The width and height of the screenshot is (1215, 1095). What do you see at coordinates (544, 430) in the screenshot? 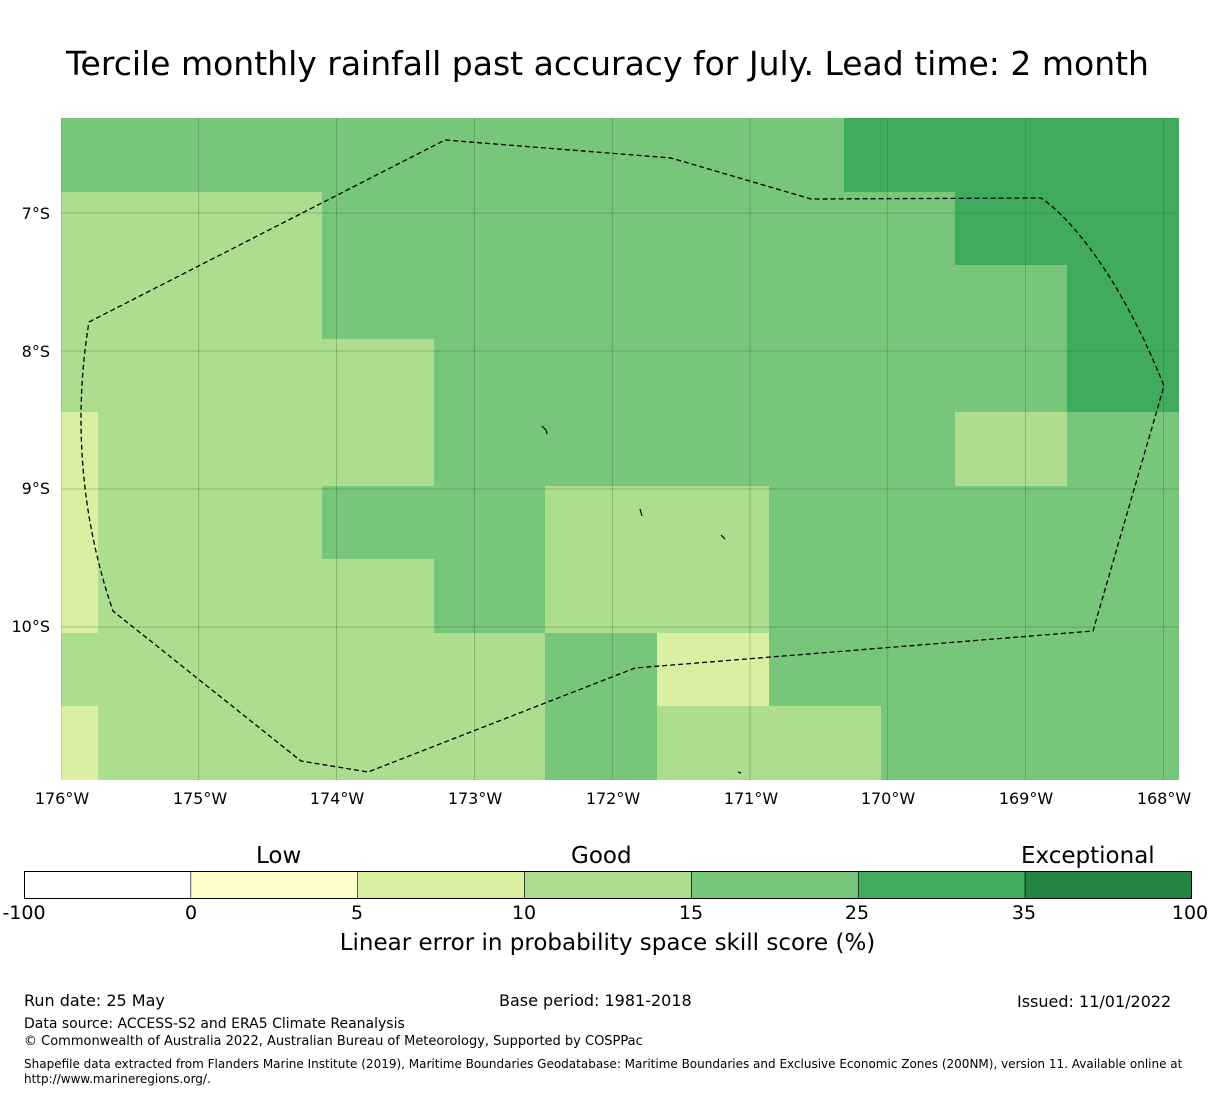
I see `island-marker` at bounding box center [544, 430].